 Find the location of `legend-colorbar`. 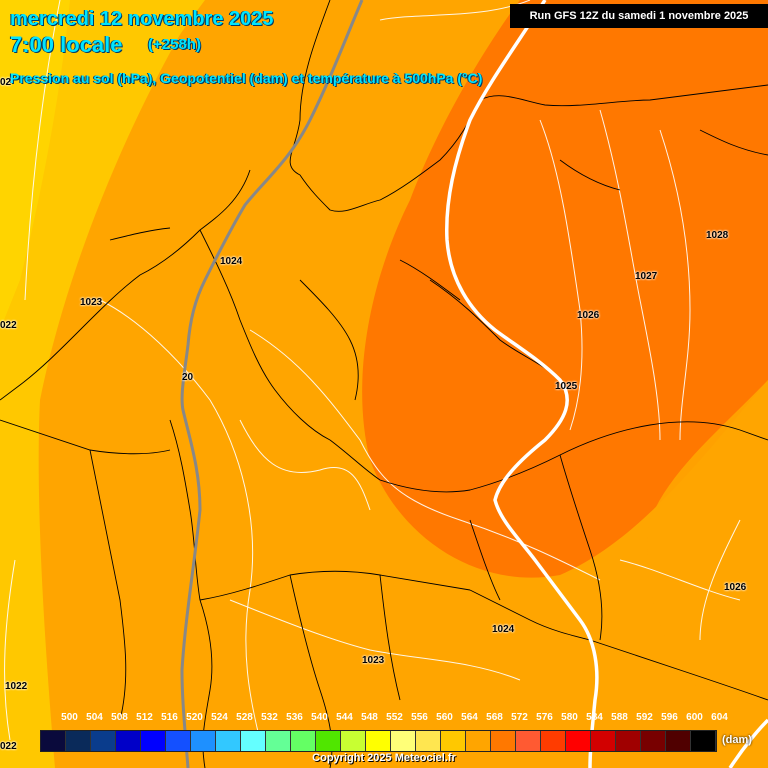

legend-colorbar is located at coordinates (378, 741).